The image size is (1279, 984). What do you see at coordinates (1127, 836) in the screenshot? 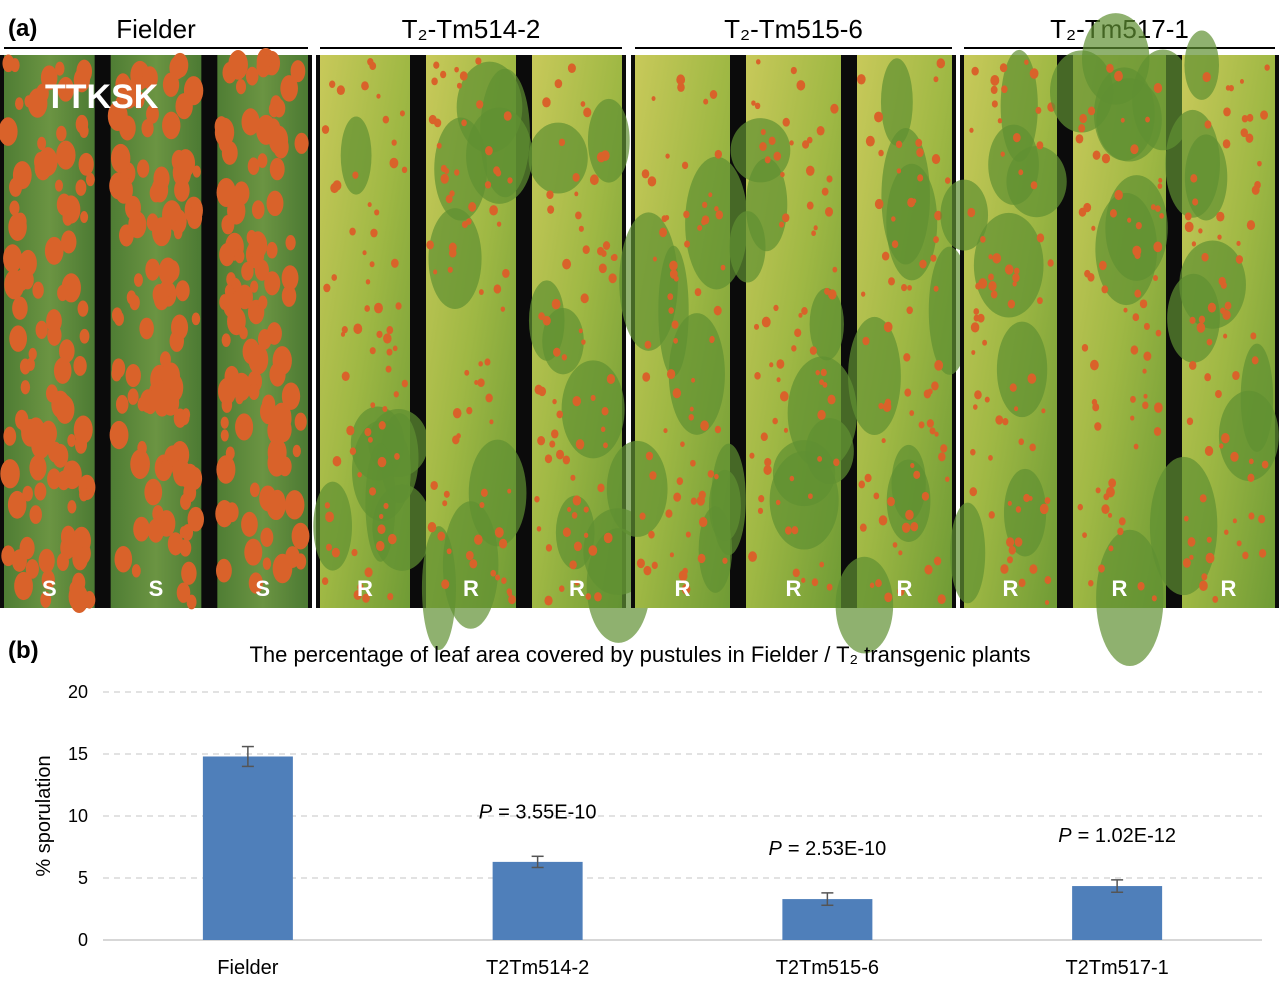
I see `p-text: = 1.02E-12` at bounding box center [1127, 836].